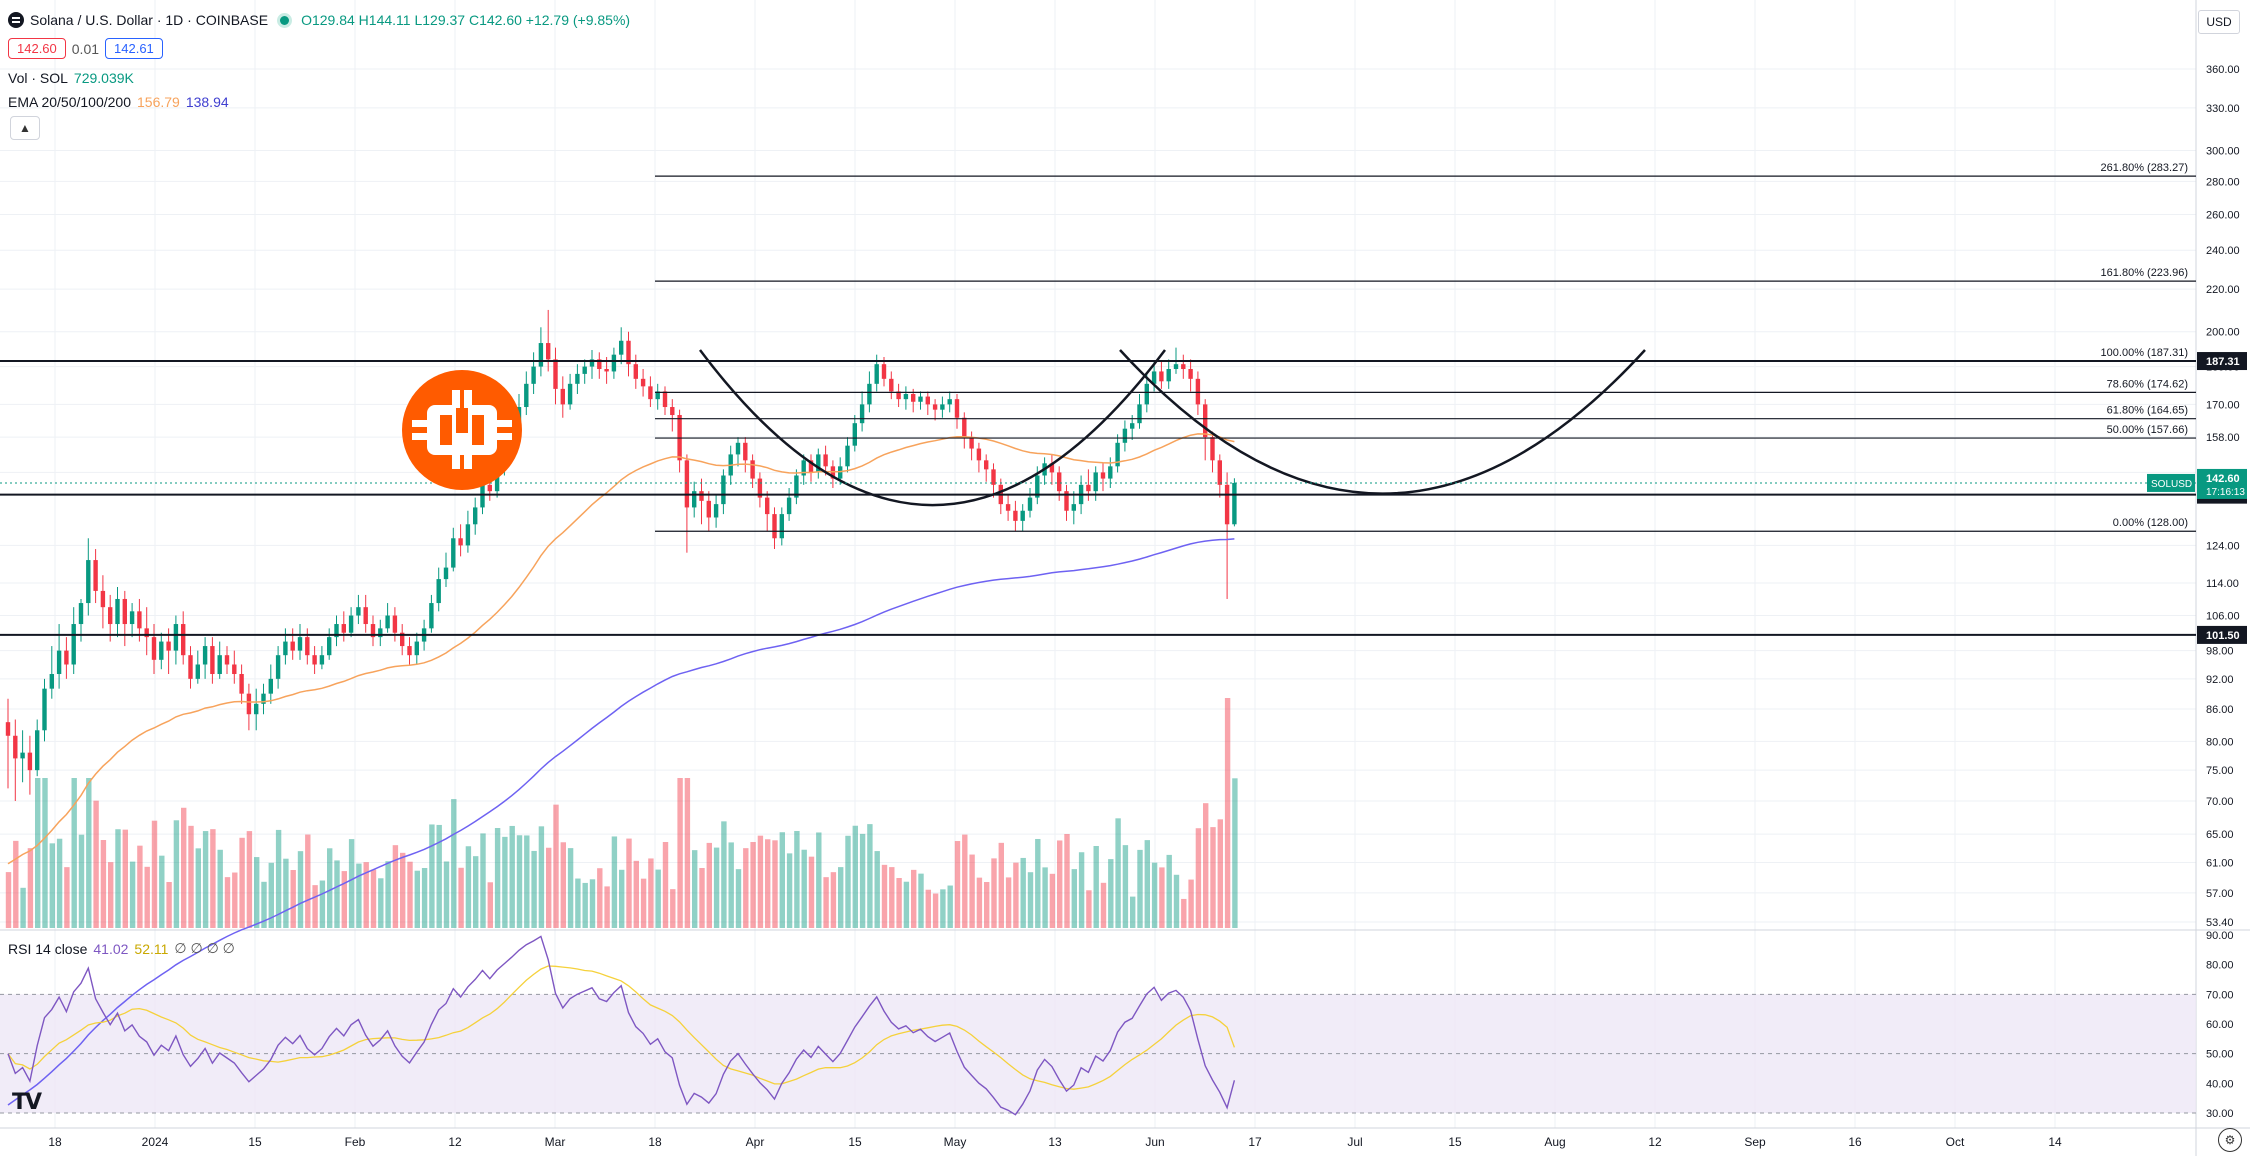  What do you see at coordinates (2223, 636) in the screenshot?
I see `price-tag-label: 101.50` at bounding box center [2223, 636].